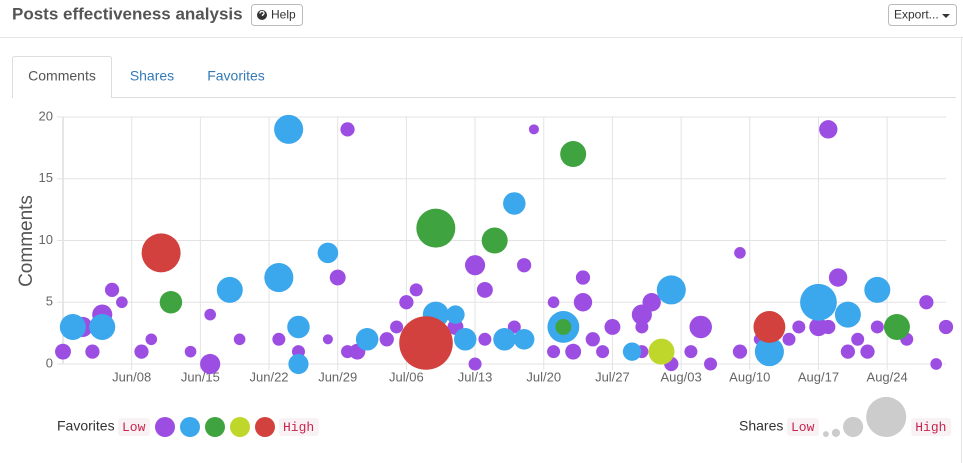 The height and width of the screenshot is (463, 963). I want to click on x-tick-label: Jul/27, so click(612, 376).